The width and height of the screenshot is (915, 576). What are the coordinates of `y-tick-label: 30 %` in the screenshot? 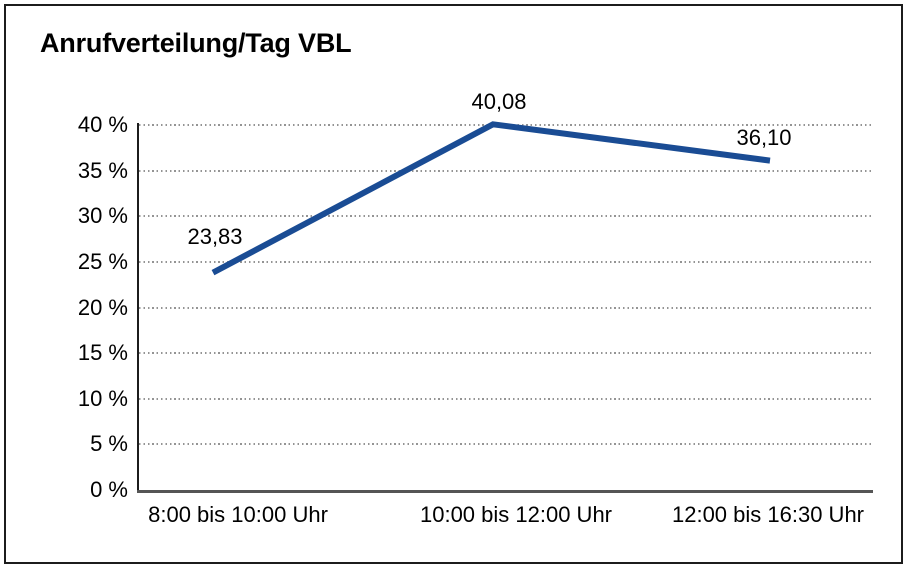 It's located at (102, 216).